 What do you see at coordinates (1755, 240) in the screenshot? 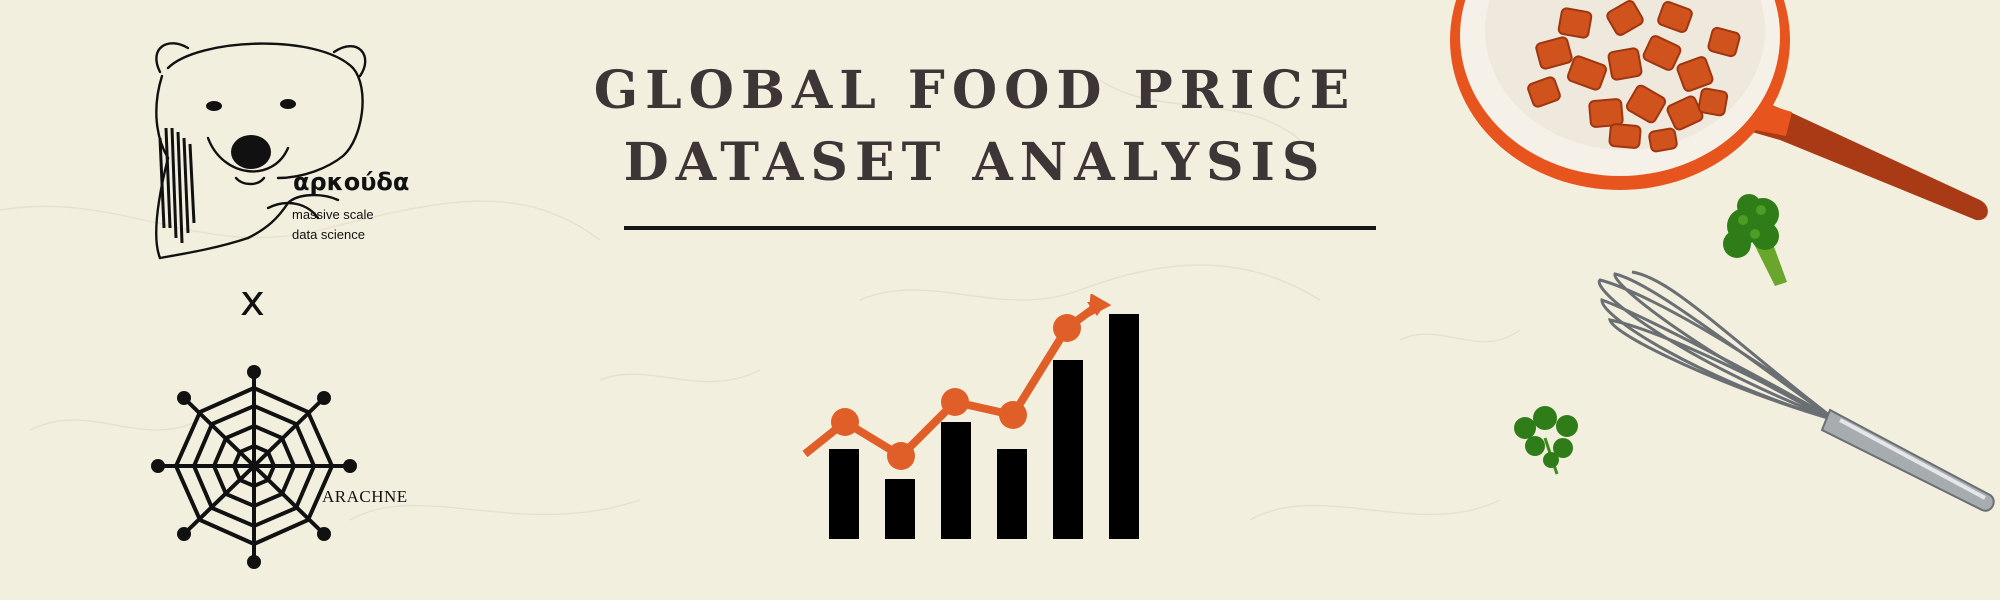
I see `broccoli-icon` at bounding box center [1755, 240].